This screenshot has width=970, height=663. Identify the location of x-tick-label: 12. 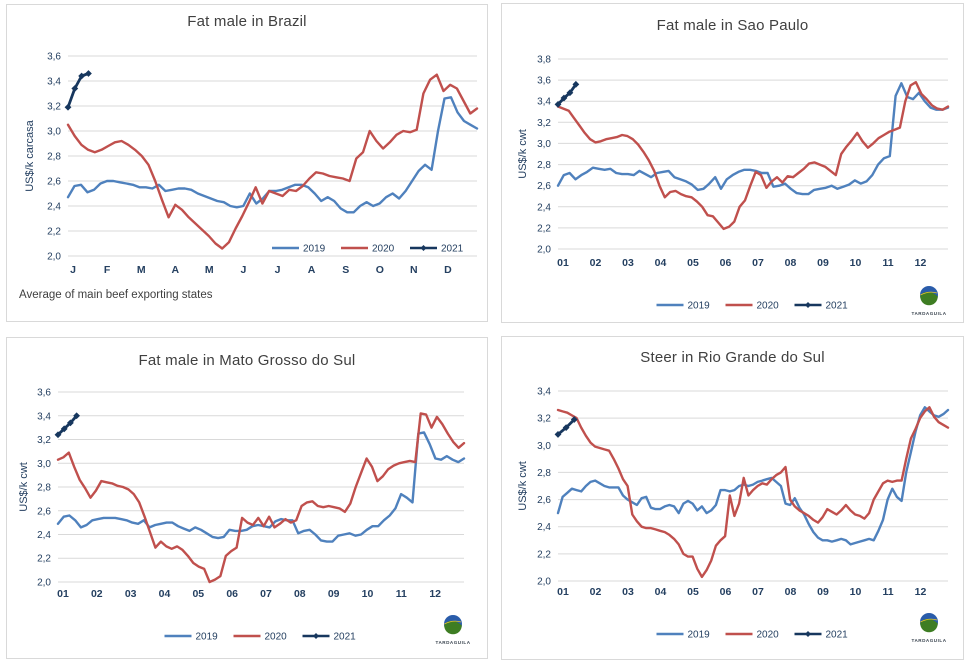
(921, 592).